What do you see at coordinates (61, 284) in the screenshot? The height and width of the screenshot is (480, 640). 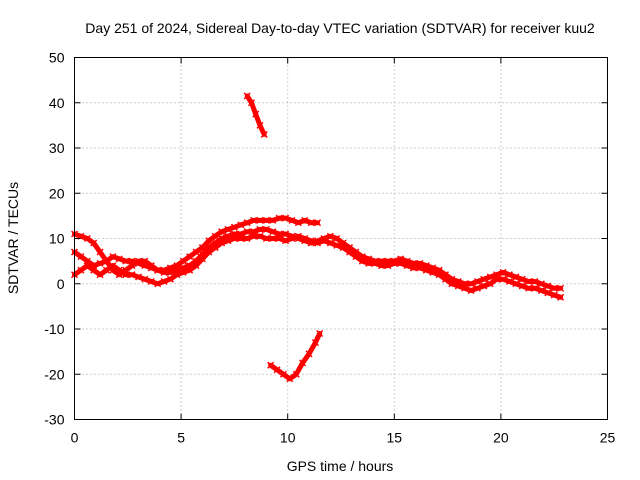 I see `y-tick-label: 0` at bounding box center [61, 284].